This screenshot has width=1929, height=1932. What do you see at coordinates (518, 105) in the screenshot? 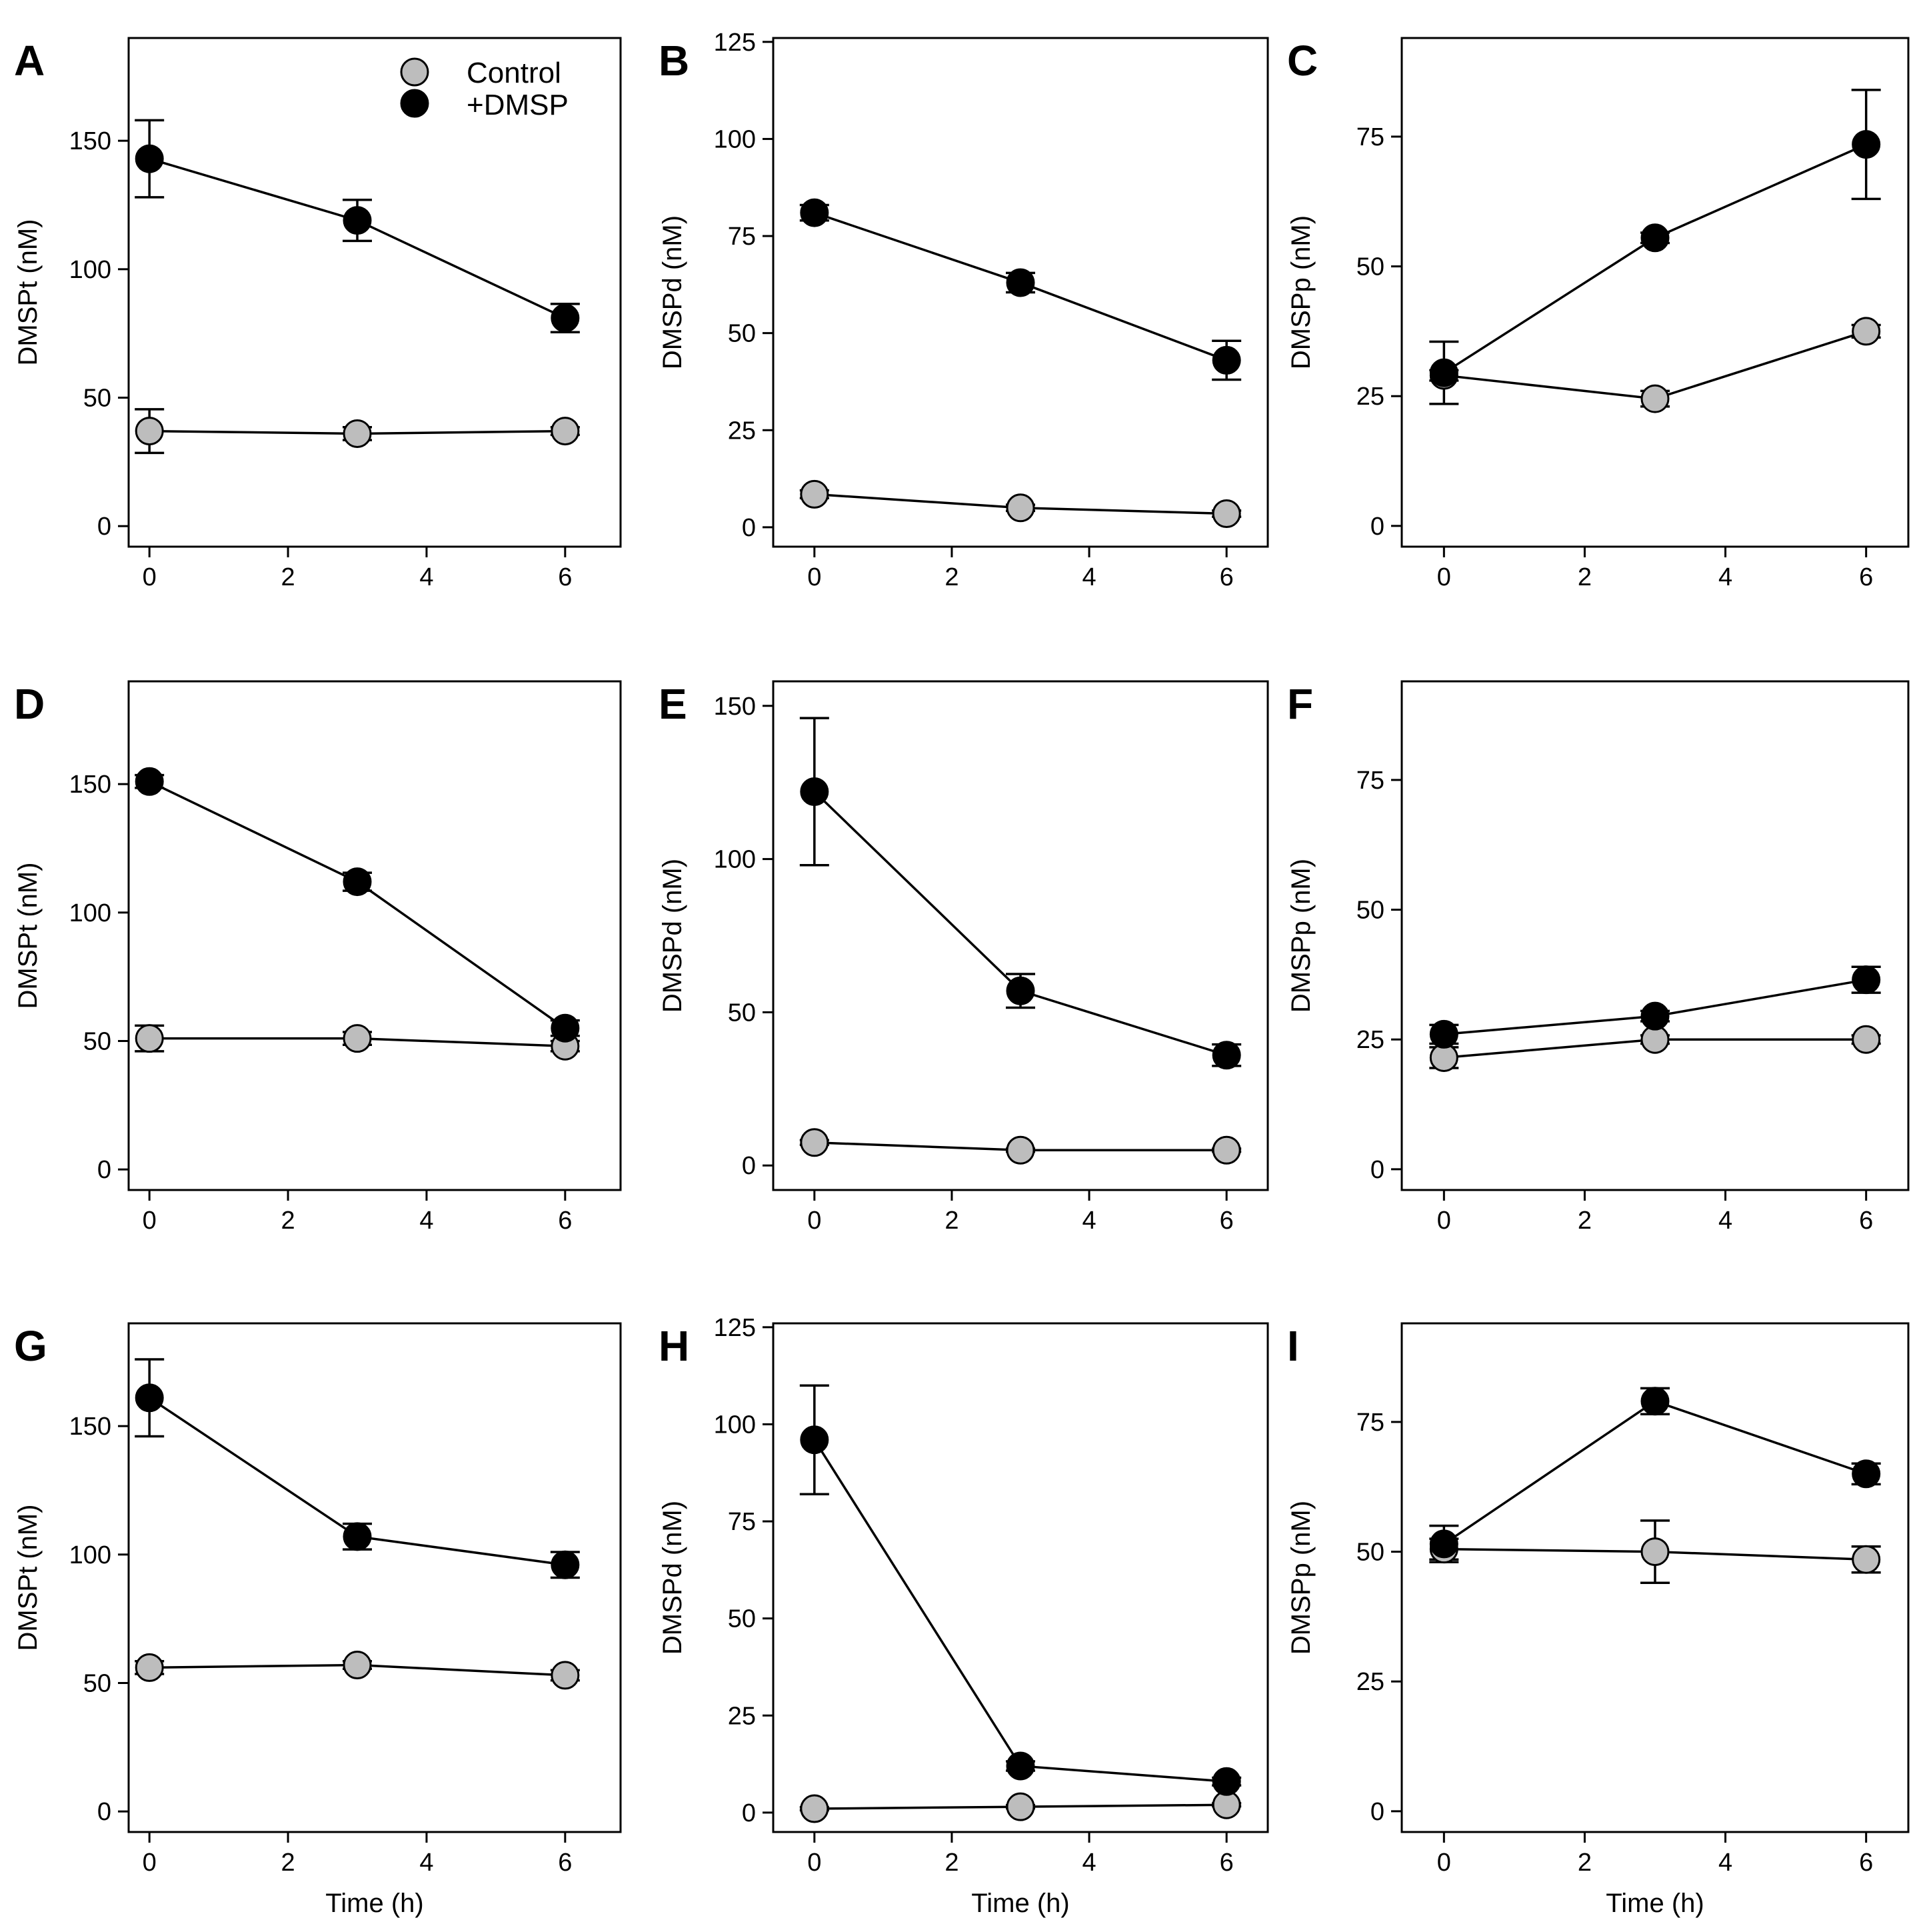
I see `legend-label-dmsp: +DMSP` at bounding box center [518, 105].